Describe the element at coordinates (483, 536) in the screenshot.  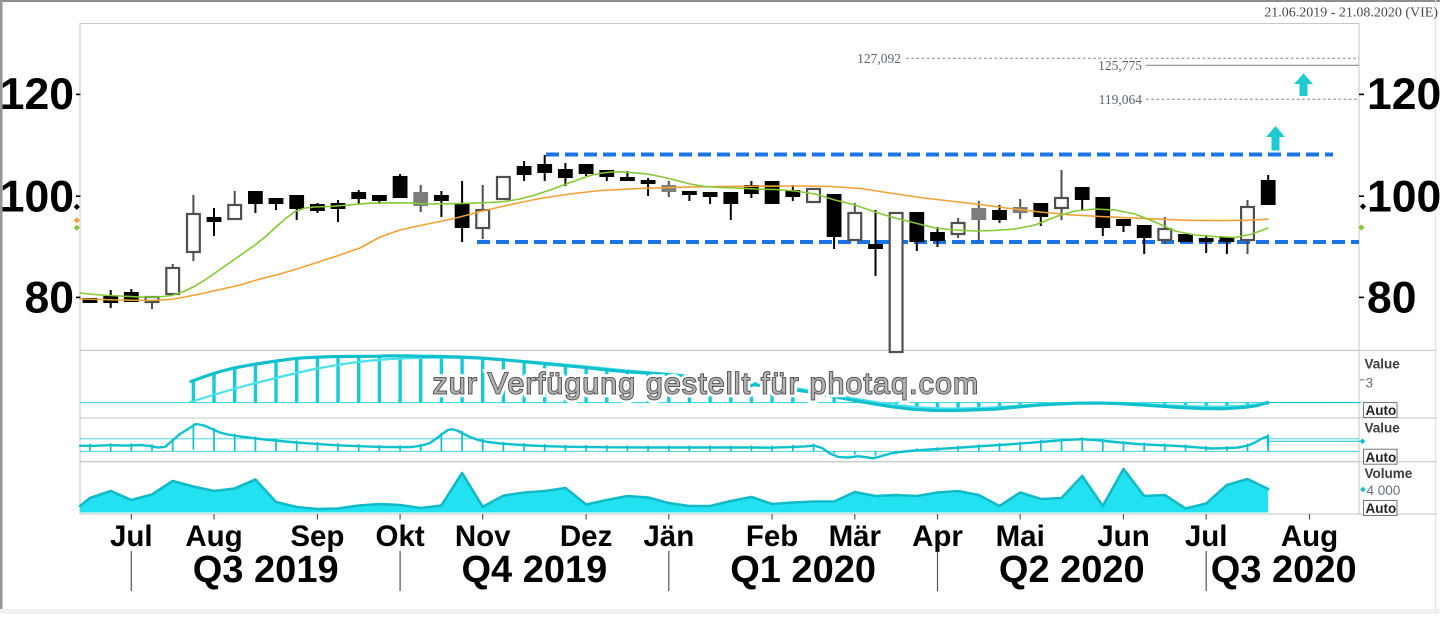
I see `svg-text: Nov` at that location.